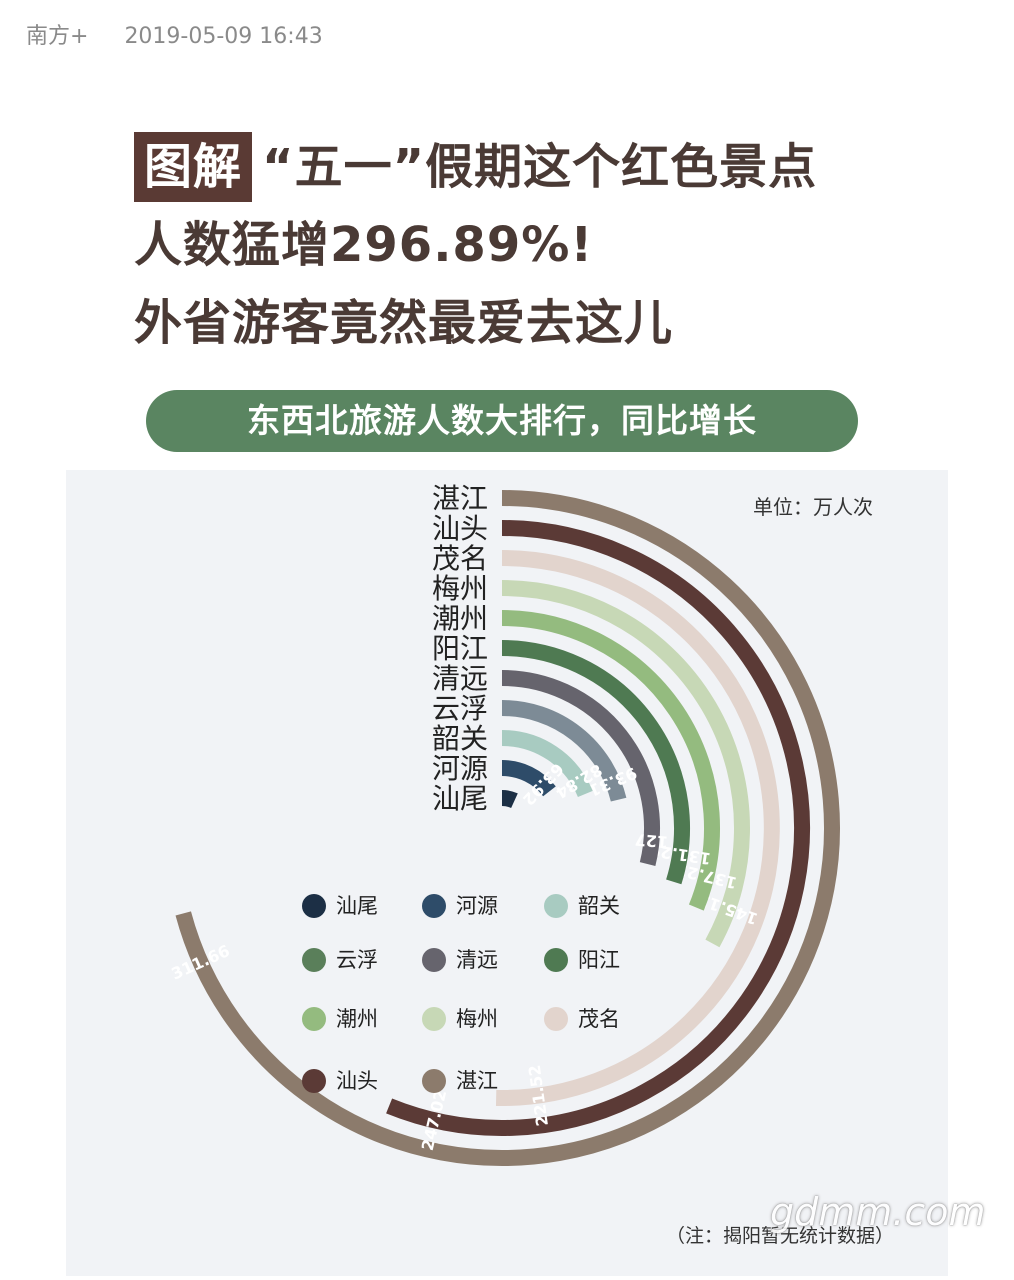 The height and width of the screenshot is (1280, 1014). I want to click on legend-label-梅州: 梅州, so click(477, 1019).